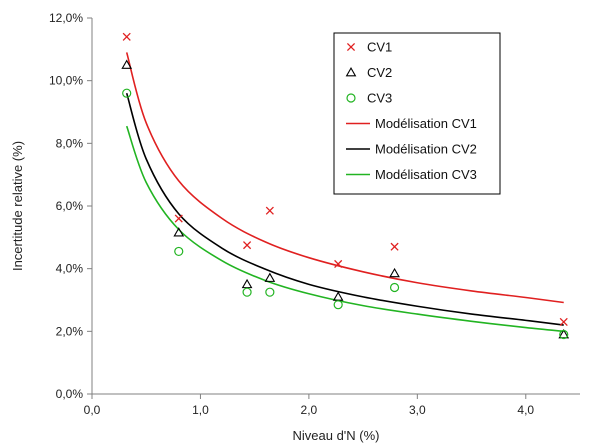  I want to click on y-tick-label: 6,0%, so click(70, 206).